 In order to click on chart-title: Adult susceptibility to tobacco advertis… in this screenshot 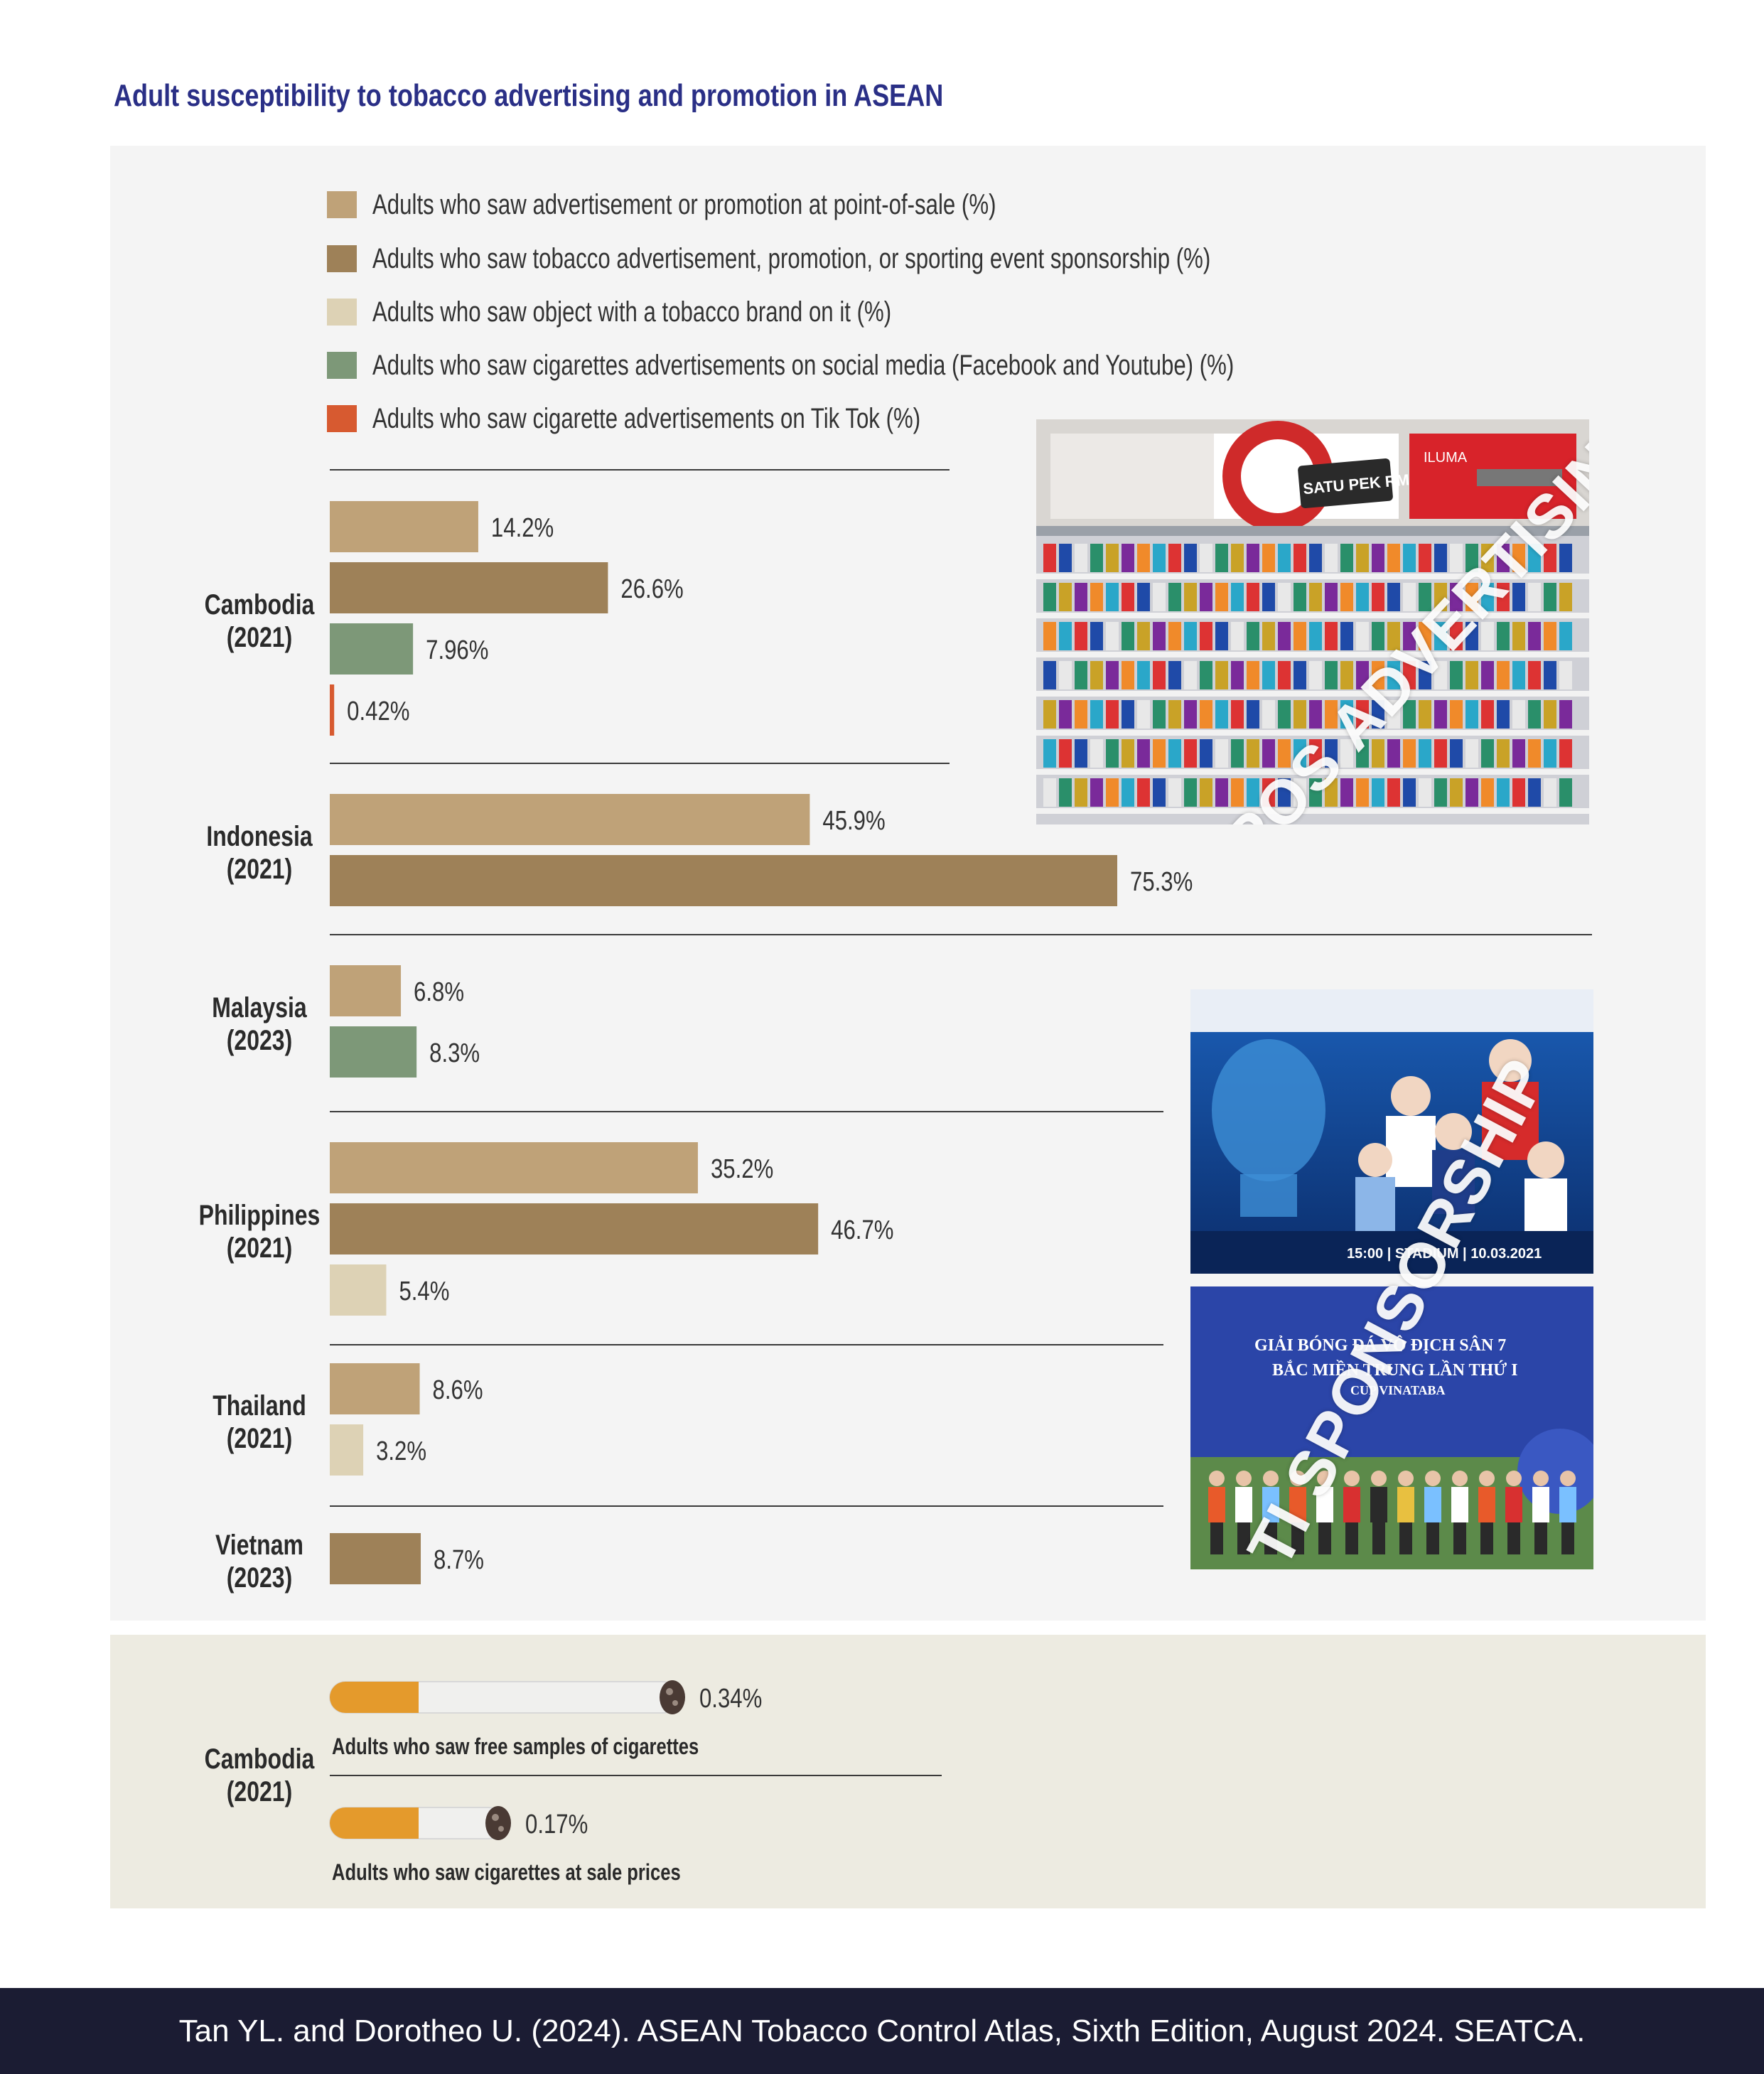, I will do `click(529, 95)`.